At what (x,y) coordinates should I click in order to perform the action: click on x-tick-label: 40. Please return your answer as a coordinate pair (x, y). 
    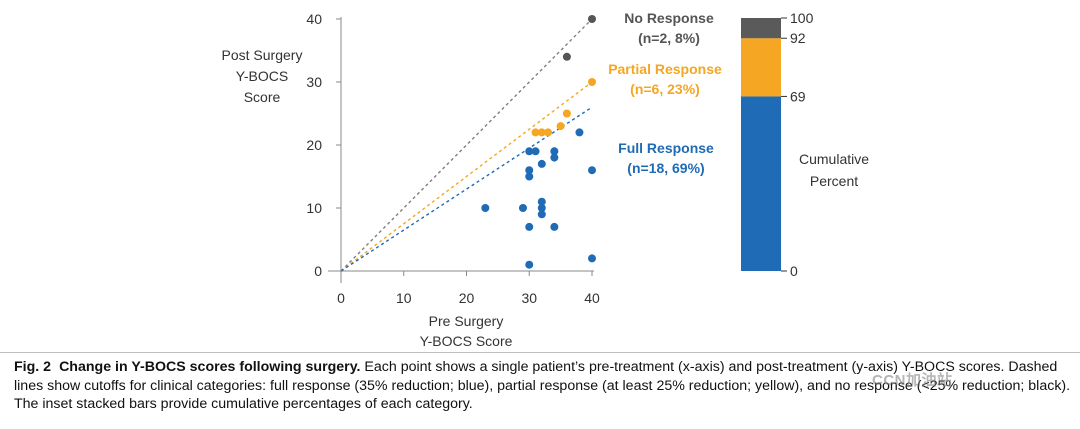
    Looking at the image, I should click on (592, 298).